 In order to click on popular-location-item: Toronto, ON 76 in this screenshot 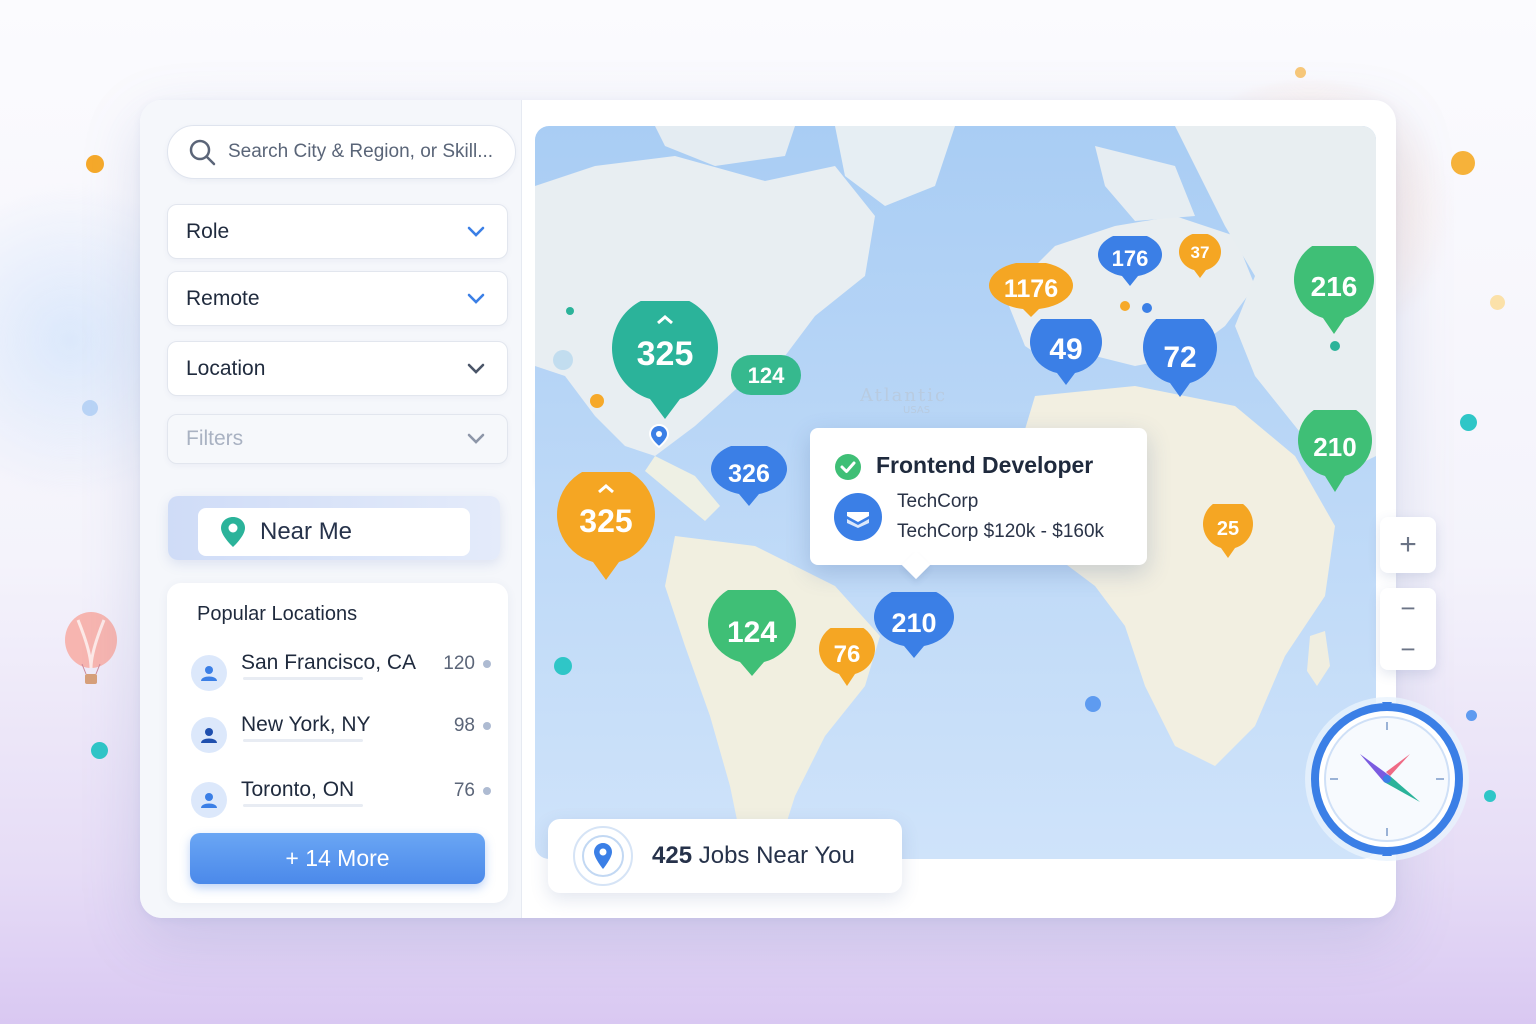, I will do `click(341, 797)`.